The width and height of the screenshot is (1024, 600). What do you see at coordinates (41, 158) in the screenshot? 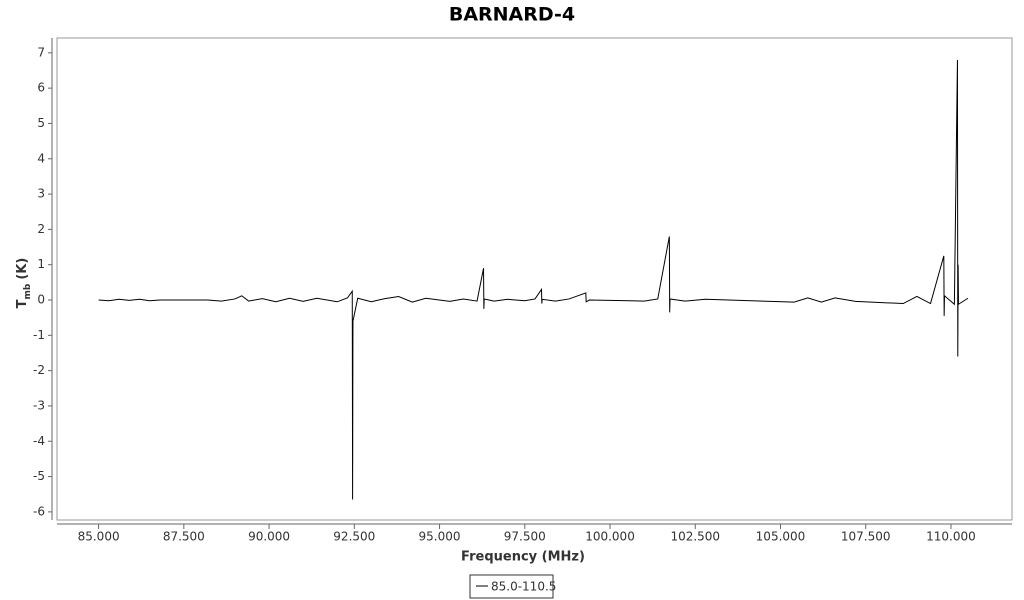
I see `y-tick-label: 4` at bounding box center [41, 158].